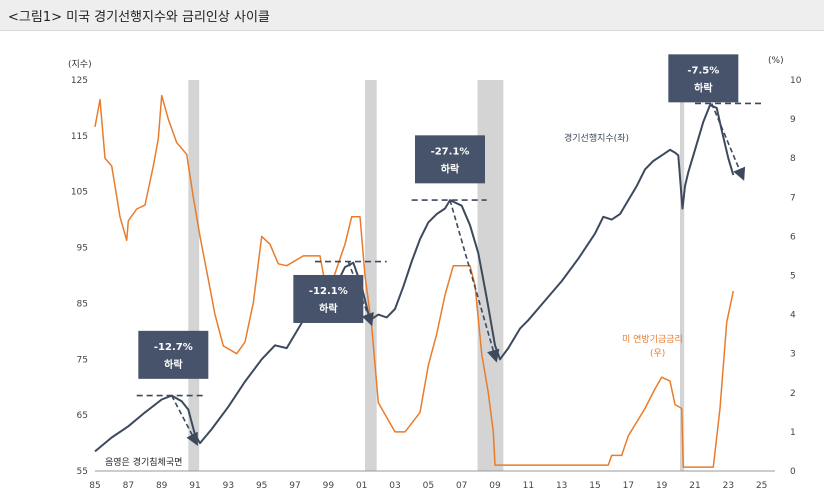 This screenshot has width=824, height=503. Describe the element at coordinates (662, 486) in the screenshot. I see `x-tick-label: 19` at that location.